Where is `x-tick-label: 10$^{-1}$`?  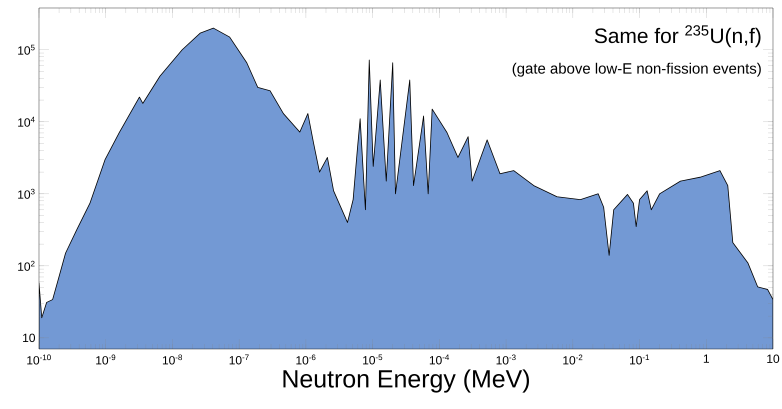 x-tick-label: 10$^{-1}$ is located at coordinates (640, 359).